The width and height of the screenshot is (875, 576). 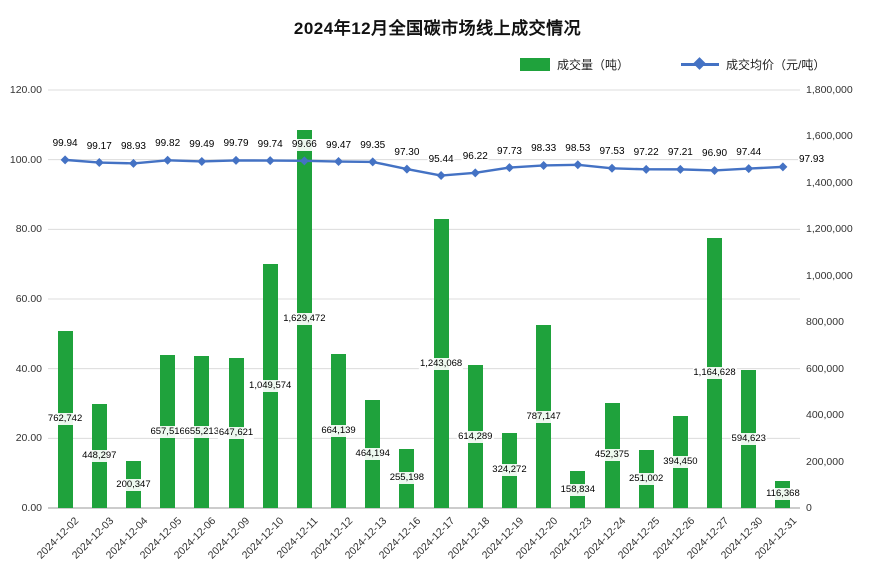 I want to click on volume-bar-label: 787,147, so click(x=543, y=416).